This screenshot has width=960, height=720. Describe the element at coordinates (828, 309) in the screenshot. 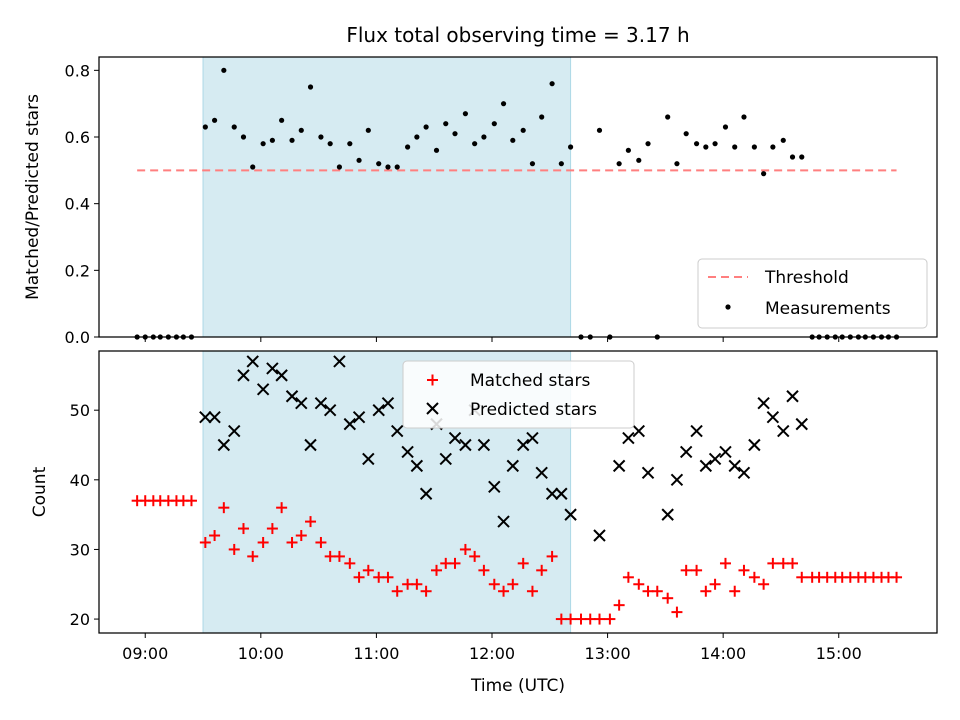

I see `measurements-legend-label: Measurements` at that location.